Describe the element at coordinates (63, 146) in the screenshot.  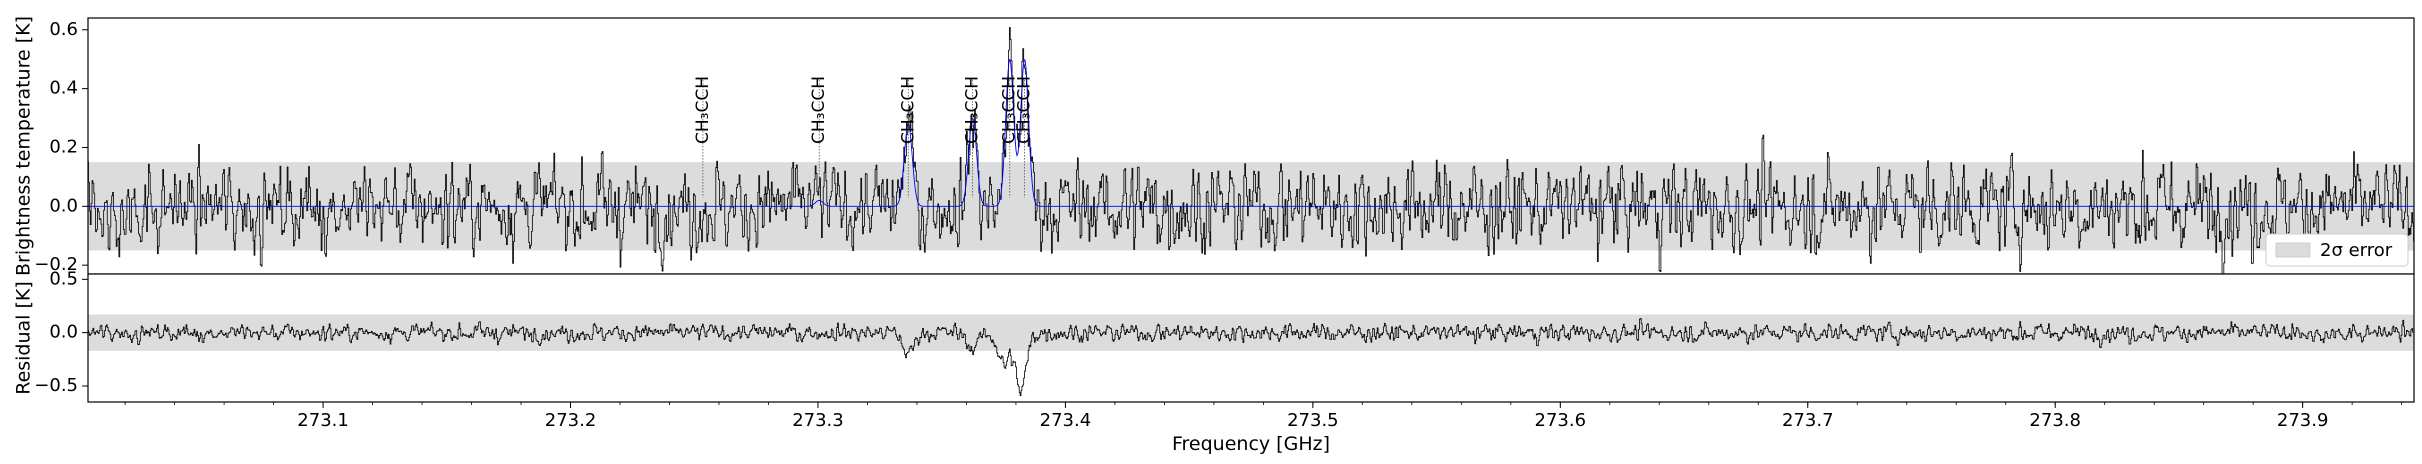
I see `y-tick-label: 0.2` at that location.